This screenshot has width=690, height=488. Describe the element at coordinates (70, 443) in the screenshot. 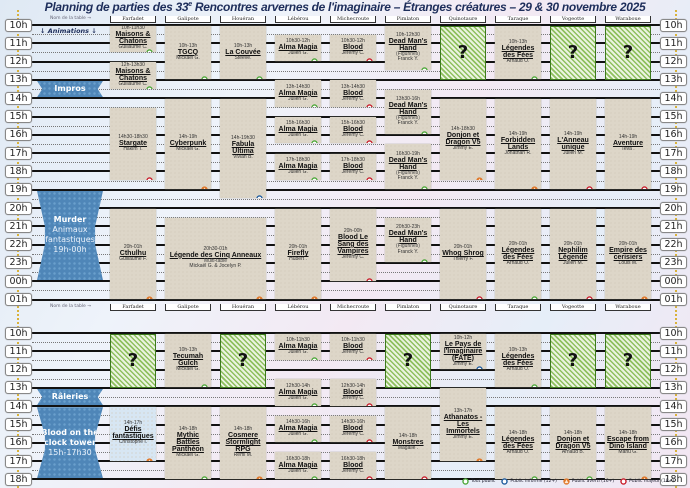

I see `animation-blood-on-the-clock-tower: Blood on the clock tower 15h-17h30` at that location.